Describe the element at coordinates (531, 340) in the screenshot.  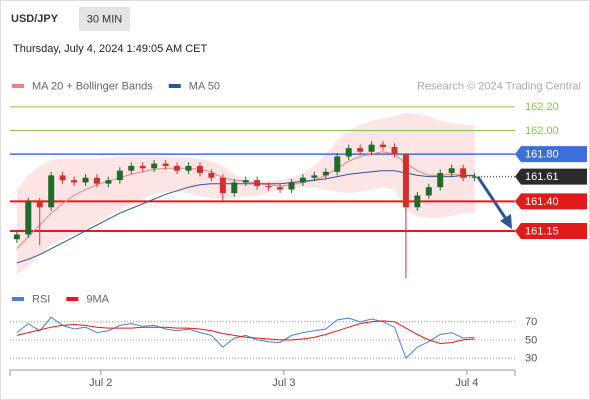
I see `y-tick-label: 50` at that location.